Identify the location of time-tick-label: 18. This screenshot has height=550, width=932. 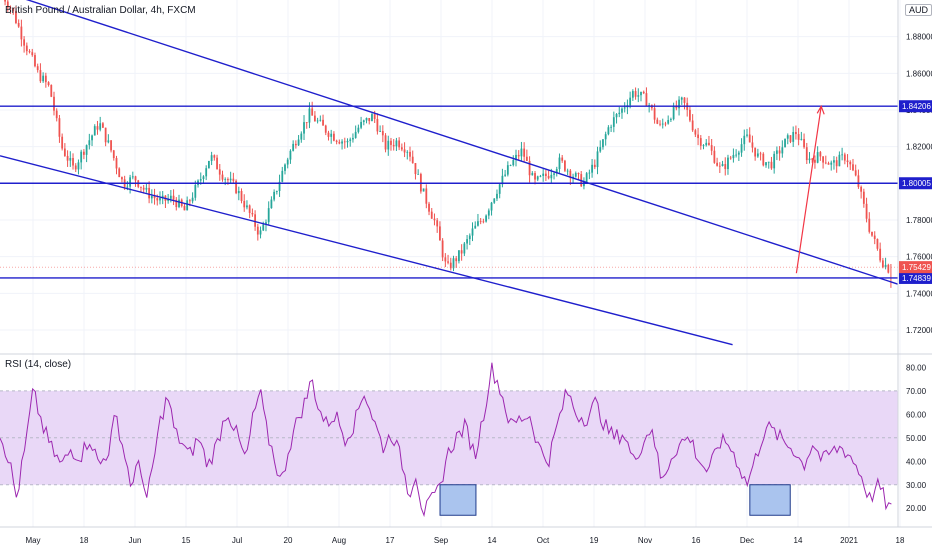
(900, 540).